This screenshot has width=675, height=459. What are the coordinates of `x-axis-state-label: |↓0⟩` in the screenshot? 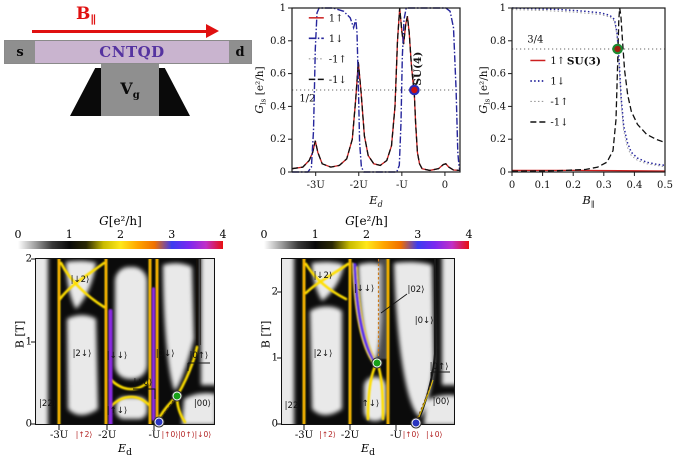 It's located at (434, 434).